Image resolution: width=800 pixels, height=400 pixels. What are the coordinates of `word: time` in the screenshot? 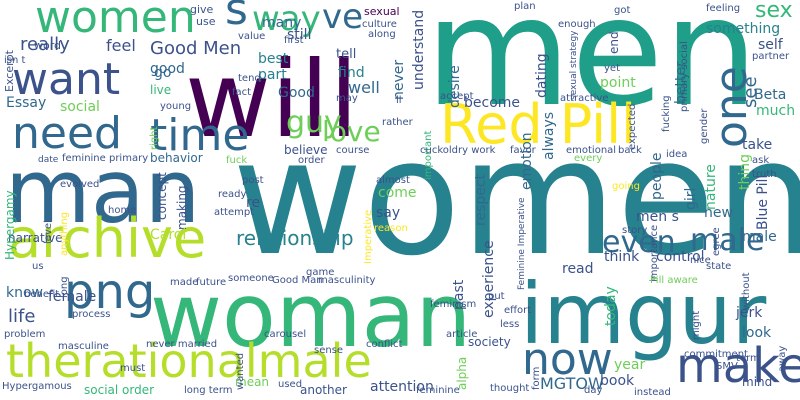 It's located at (200, 135).